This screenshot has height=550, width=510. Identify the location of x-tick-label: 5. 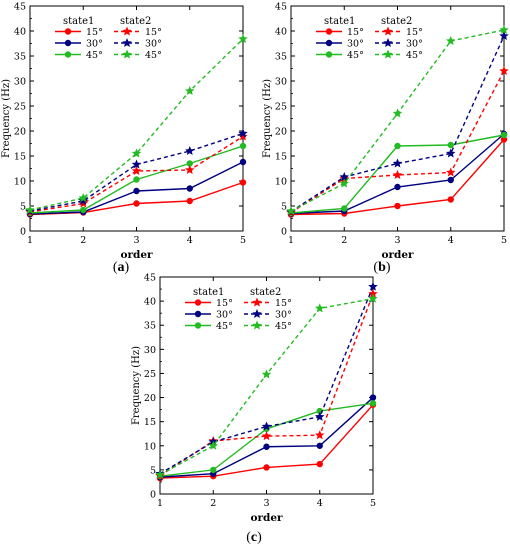
(373, 503).